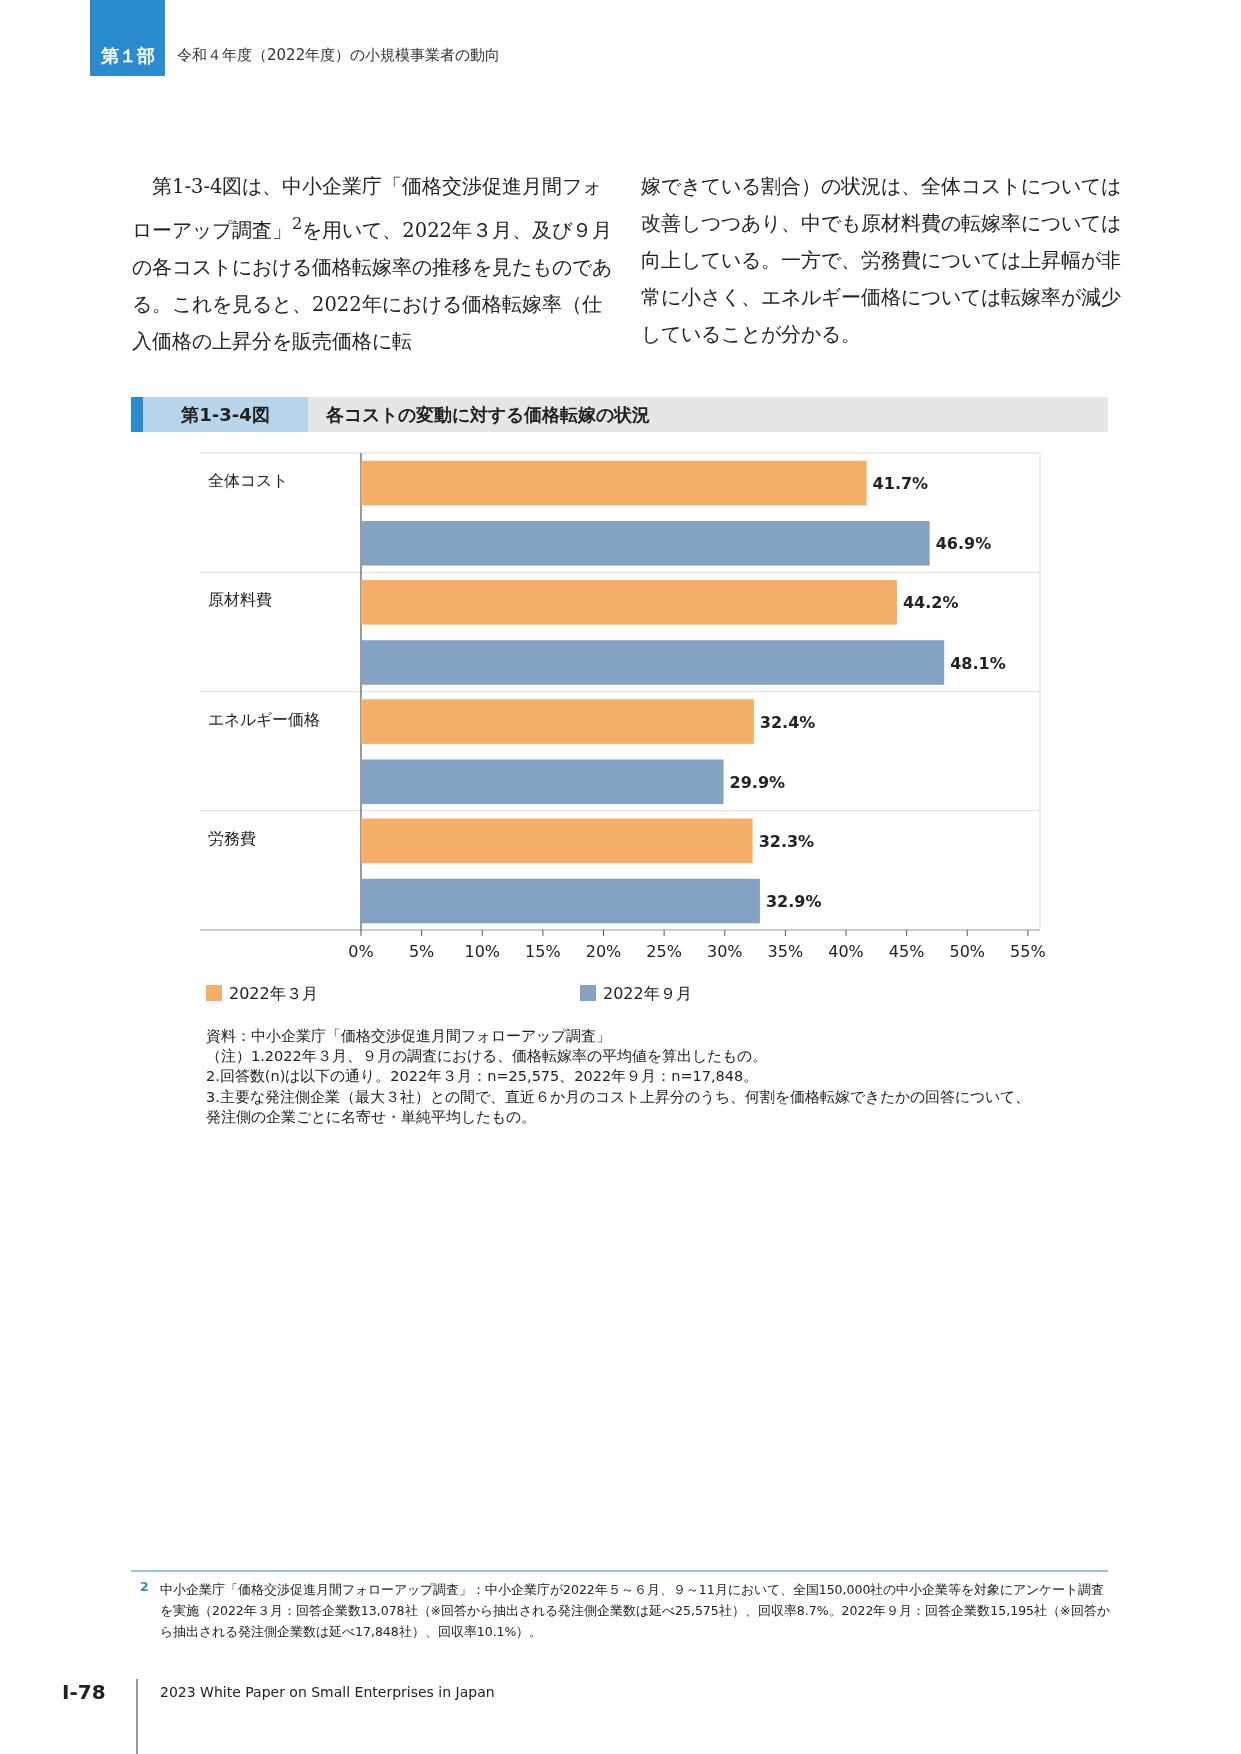 This screenshot has height=1754, width=1241. What do you see at coordinates (664, 951) in the screenshot?
I see `x-tick-label: 25%` at bounding box center [664, 951].